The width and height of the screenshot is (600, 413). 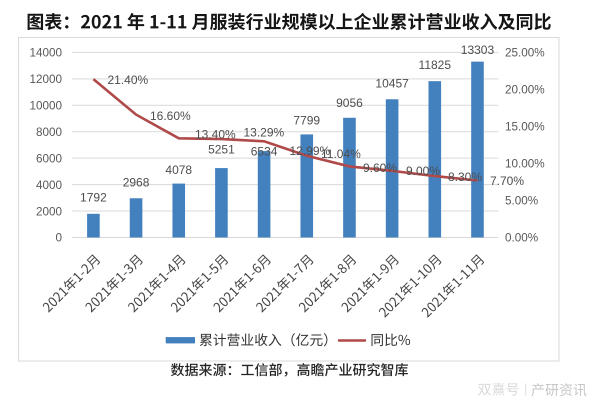 I want to click on svg-text: 0, so click(x=58, y=238).